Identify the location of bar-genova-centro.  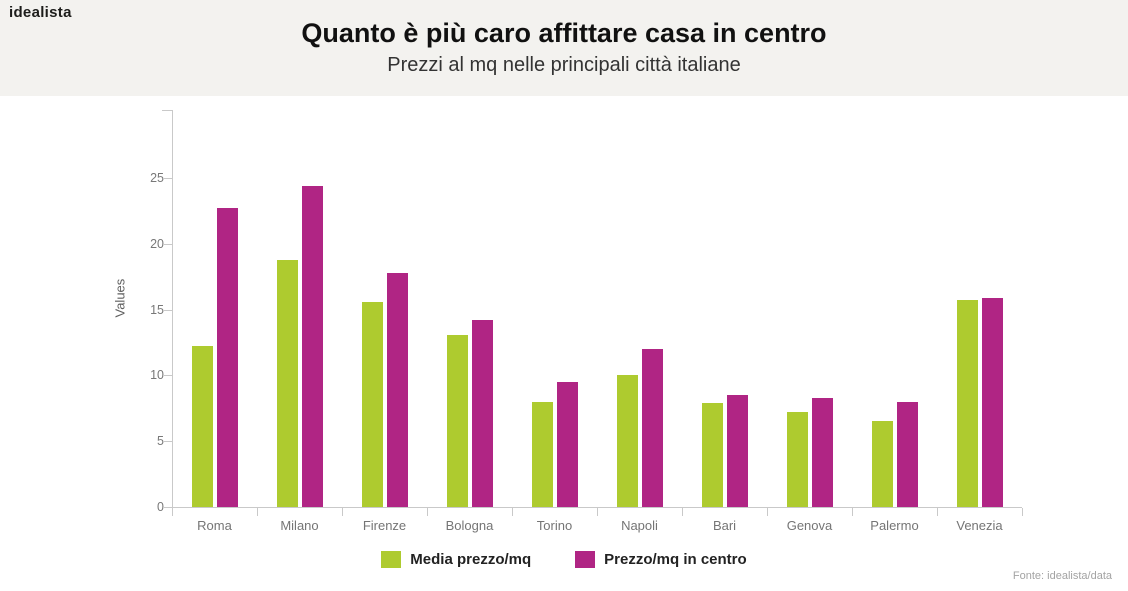
(822, 452).